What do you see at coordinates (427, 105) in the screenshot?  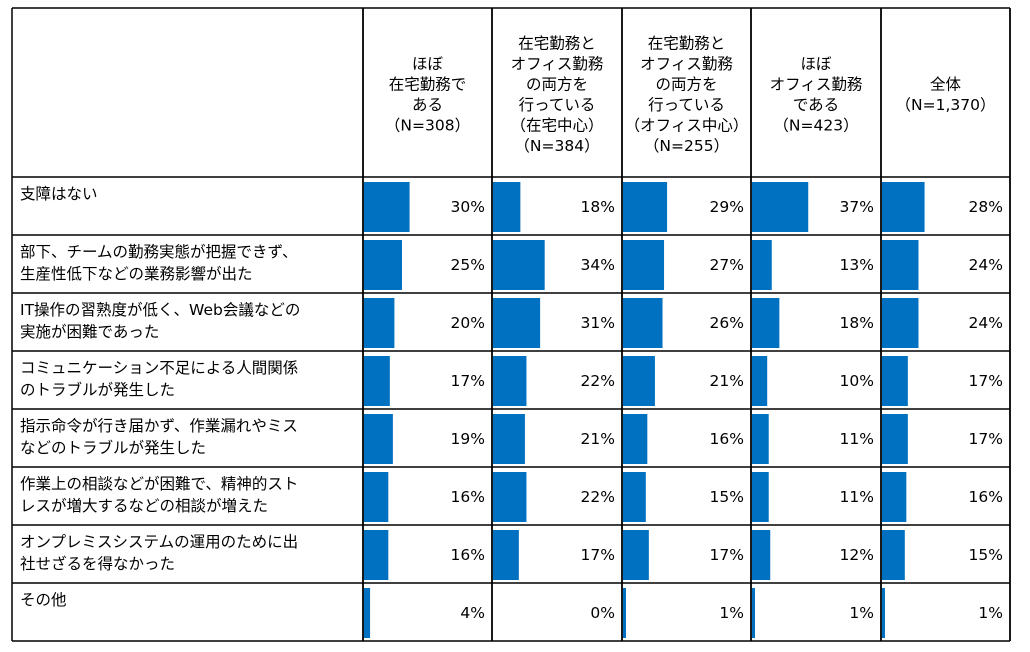 I see `column-header-1-line-3: ある` at bounding box center [427, 105].